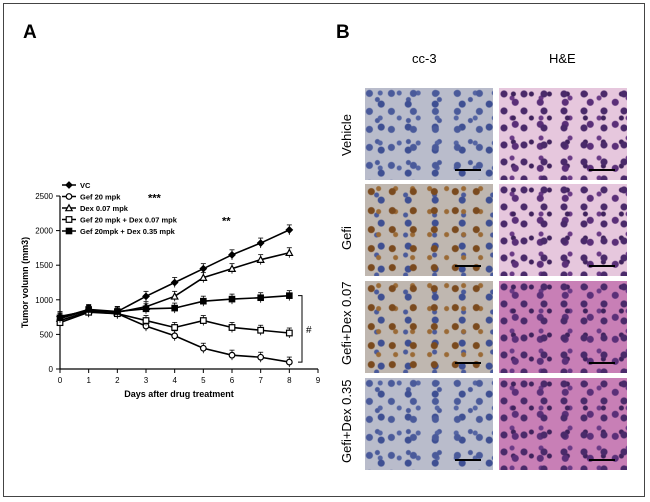 Image resolution: width=650 pixels, height=502 pixels. Describe the element at coordinates (289, 380) in the screenshot. I see `x-tick-label: 8` at that location.